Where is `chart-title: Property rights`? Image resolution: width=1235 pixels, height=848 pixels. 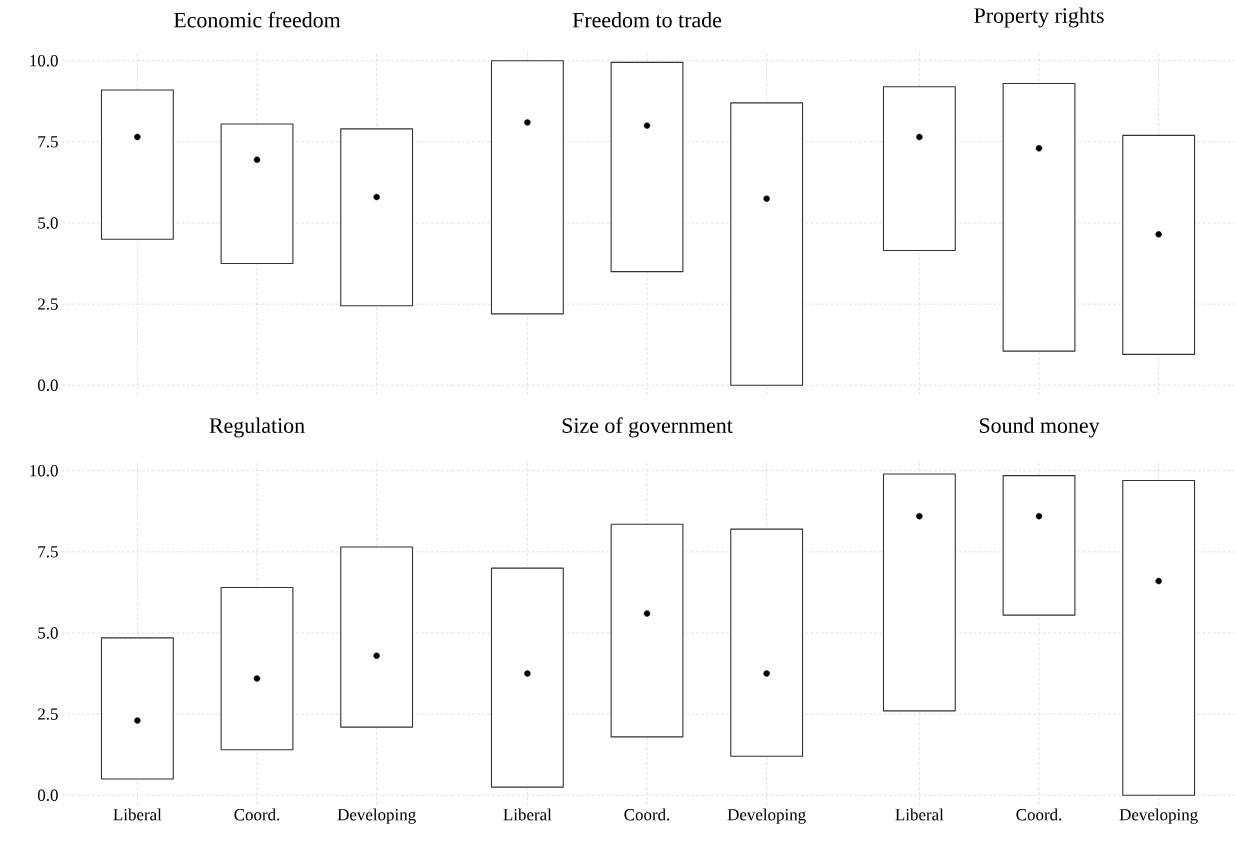
chart-title: Property rights is located at coordinates (1039, 17).